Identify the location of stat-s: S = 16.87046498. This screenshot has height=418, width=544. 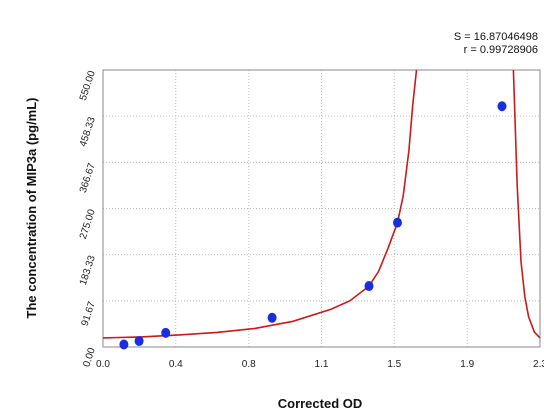
(496, 37).